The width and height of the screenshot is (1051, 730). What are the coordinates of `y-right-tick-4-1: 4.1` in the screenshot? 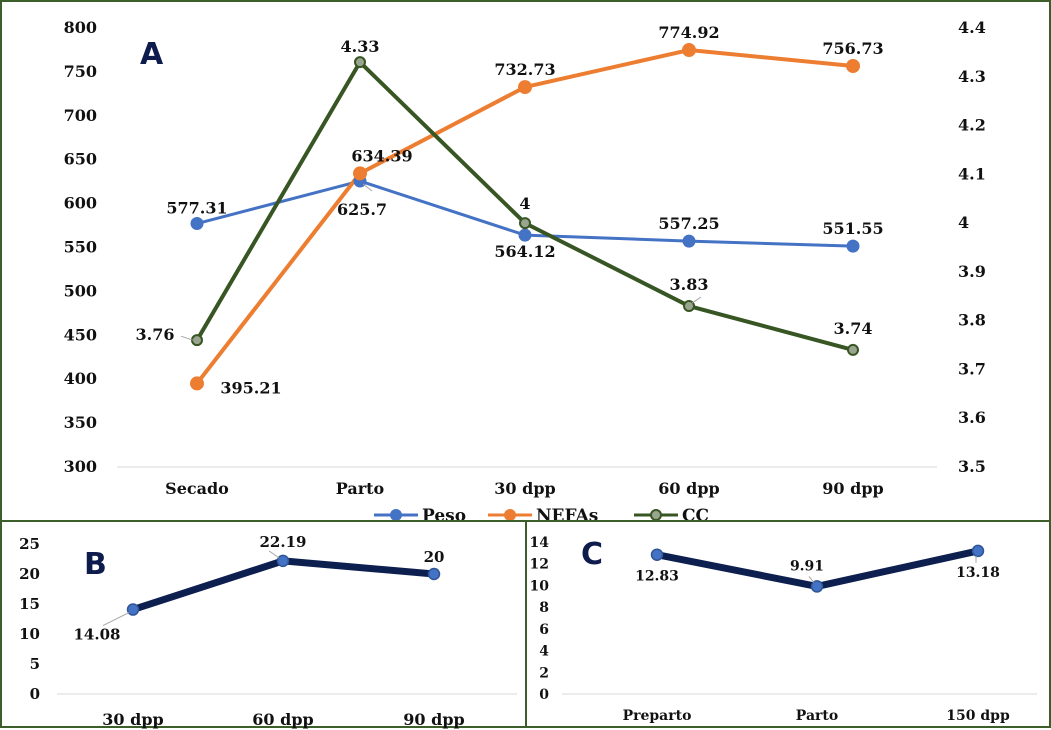 It's located at (972, 173).